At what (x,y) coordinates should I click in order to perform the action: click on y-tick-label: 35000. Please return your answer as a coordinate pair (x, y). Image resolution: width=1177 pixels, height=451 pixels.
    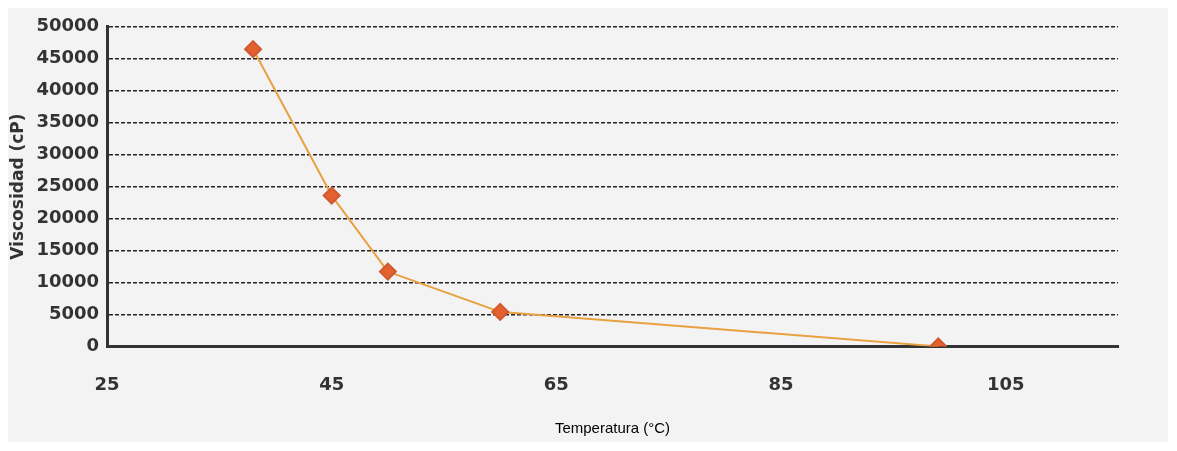
    Looking at the image, I should click on (68, 121).